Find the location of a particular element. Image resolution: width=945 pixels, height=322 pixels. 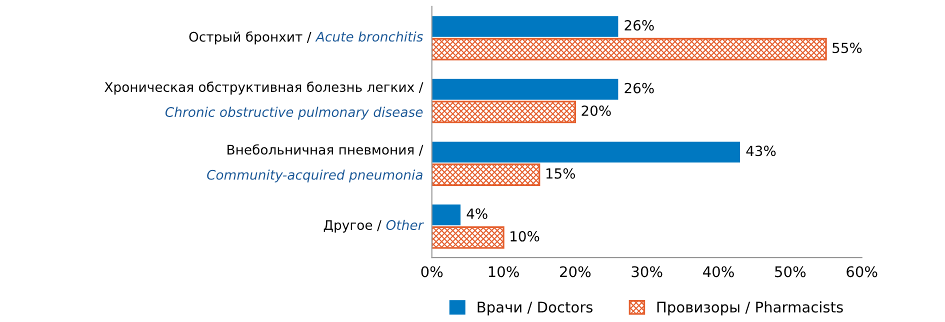

y-tick-label: Внебольничная пневмония / Community-acquired pneumonia is located at coordinates (315, 163).